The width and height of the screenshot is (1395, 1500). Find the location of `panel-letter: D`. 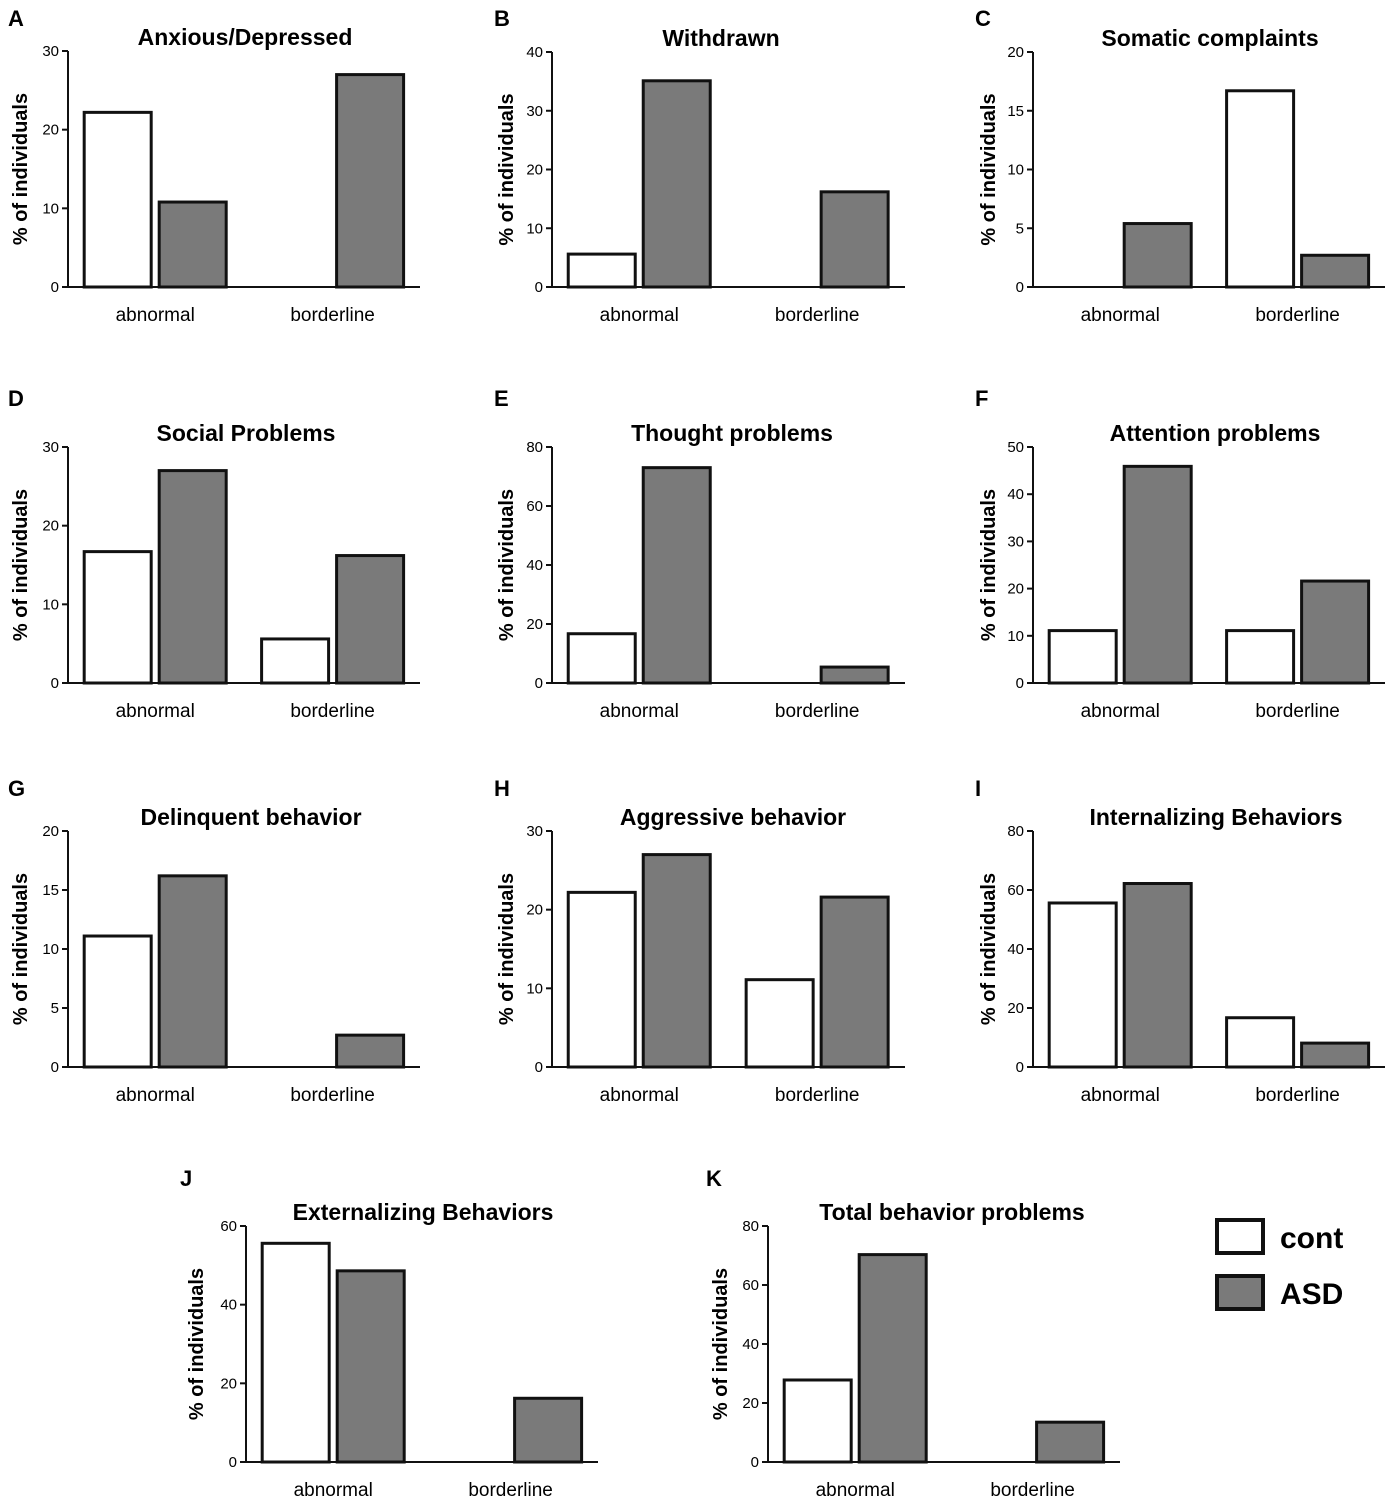

panel-letter: D is located at coordinates (16, 398).